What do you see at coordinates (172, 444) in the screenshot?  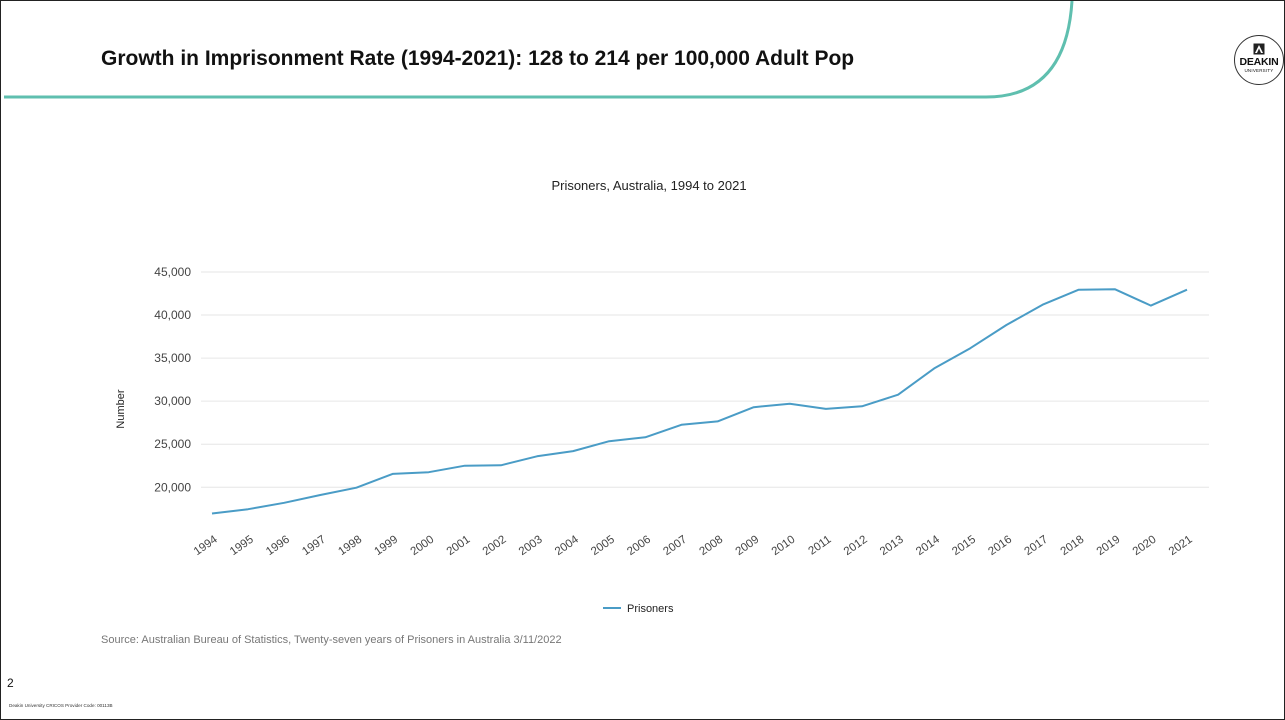 I see `y-tick-label: 25,000` at bounding box center [172, 444].